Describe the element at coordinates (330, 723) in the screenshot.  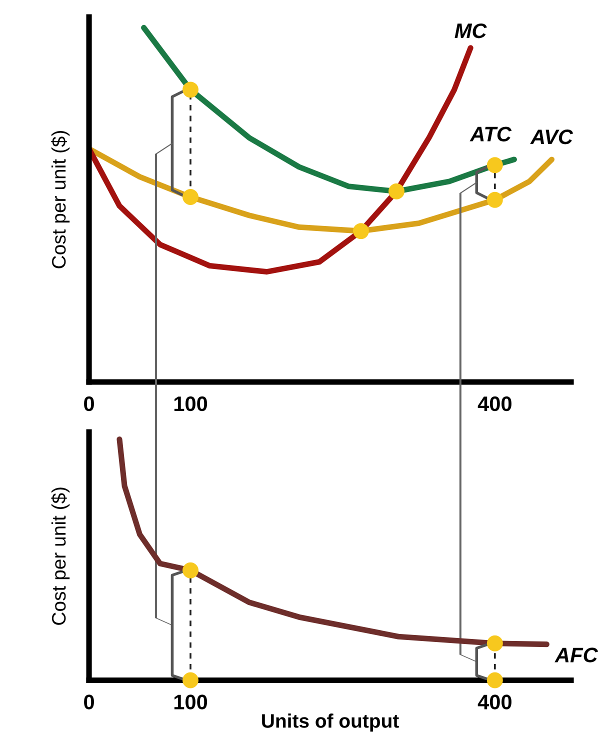
I see `x-axis-title: Units of output` at that location.